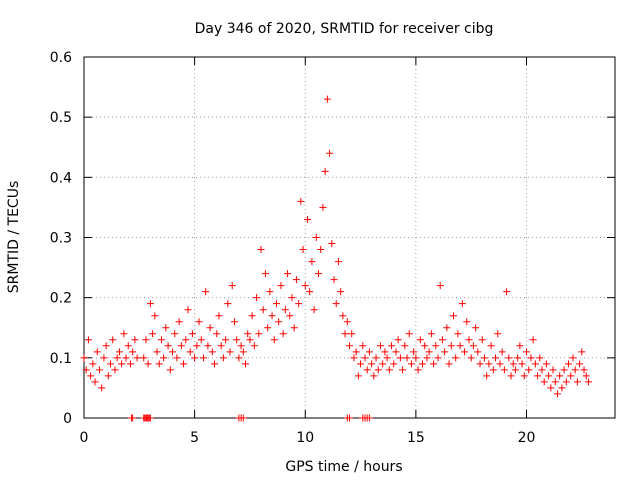 Image resolution: width=640 pixels, height=480 pixels. I want to click on y-tick-label: 0.3, so click(61, 239).